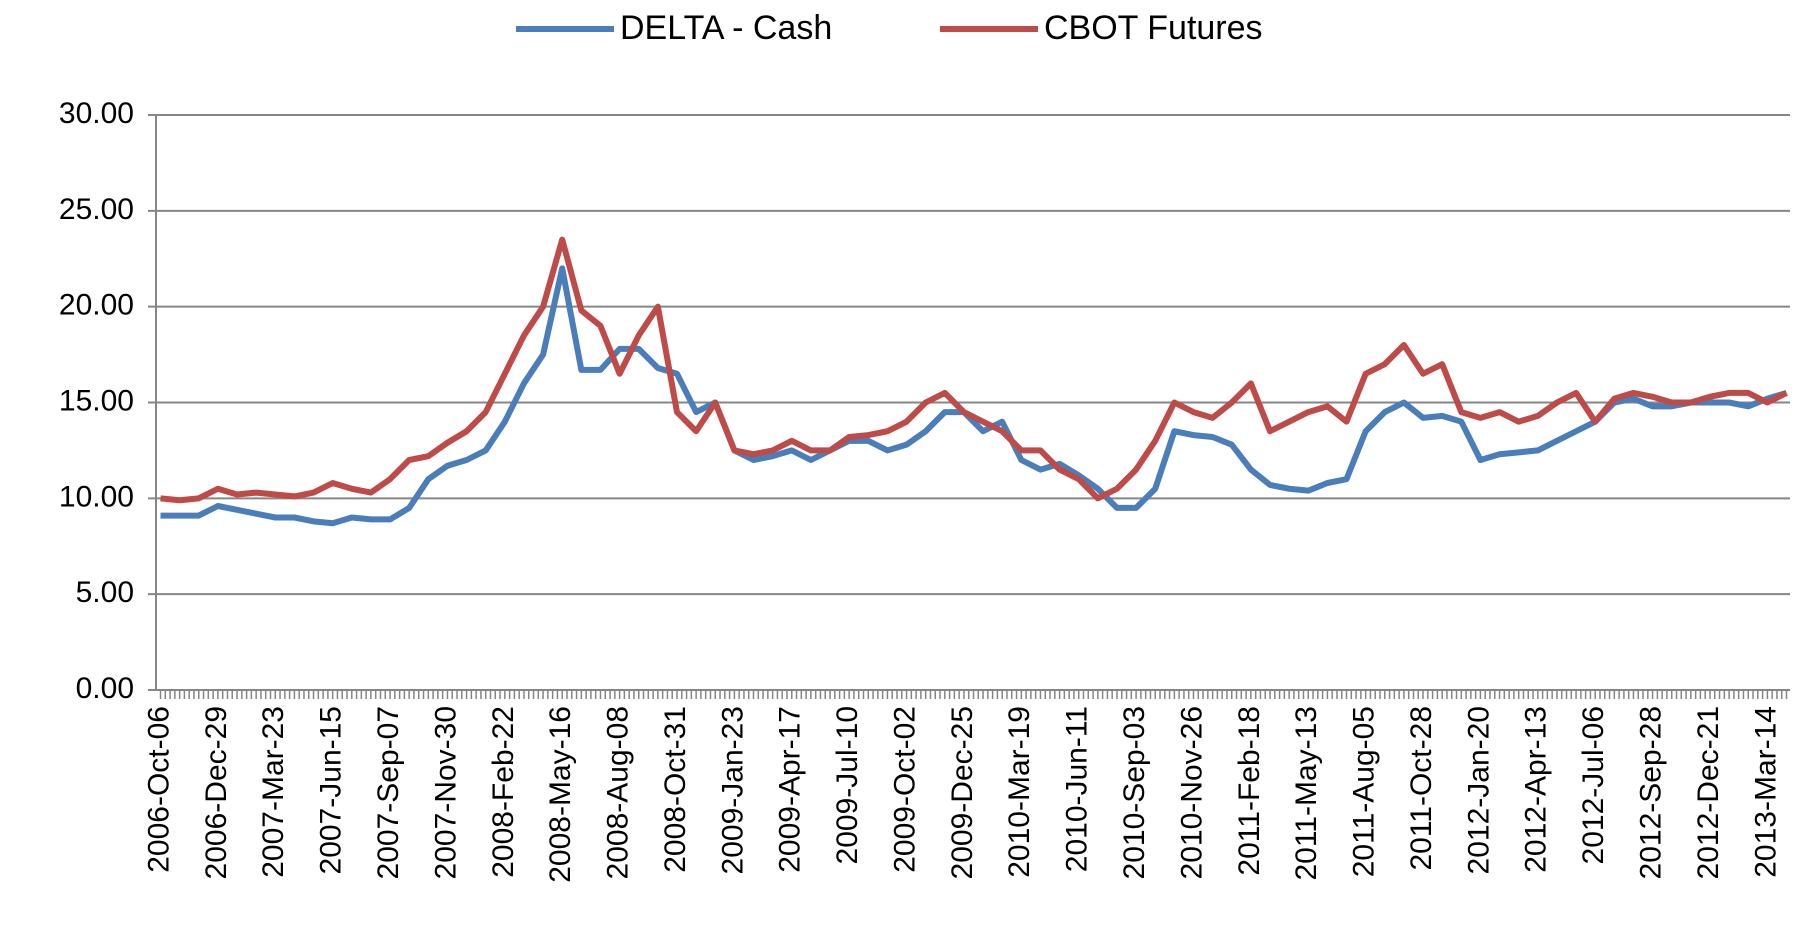  I want to click on x-tick-label: 2009-Jul-10, so click(847, 785).